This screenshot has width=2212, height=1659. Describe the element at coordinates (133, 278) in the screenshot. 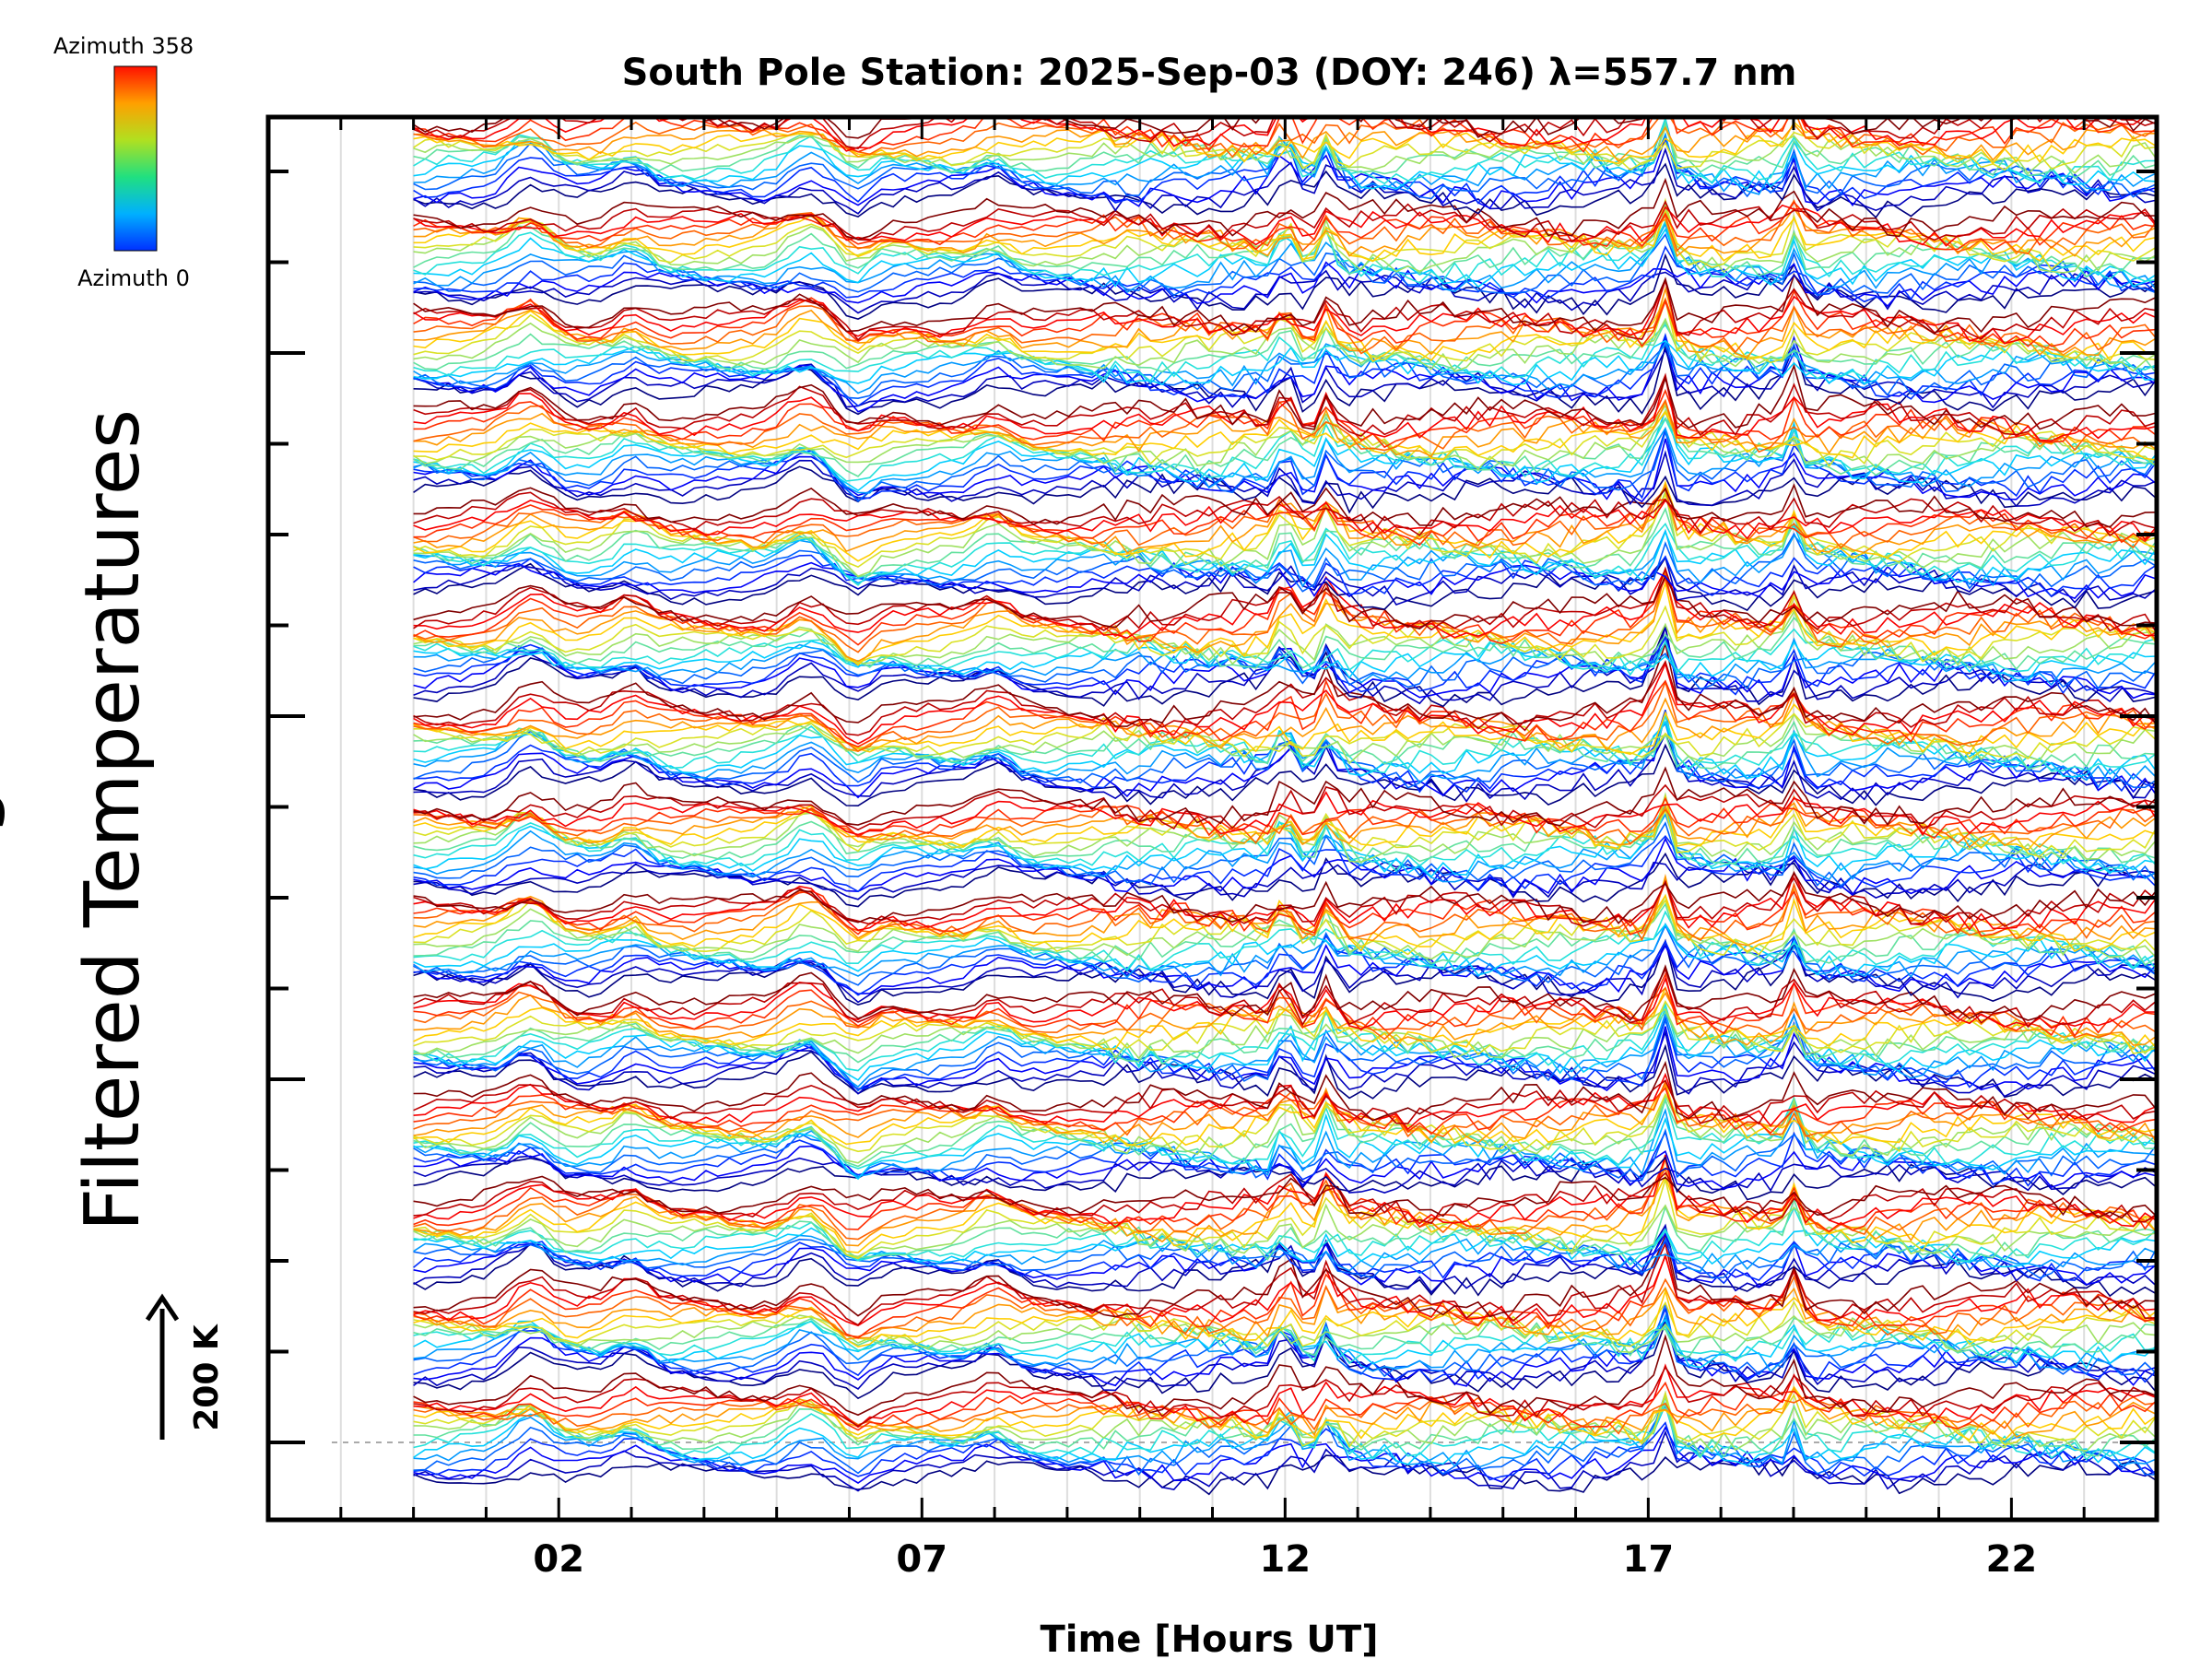

I see `colorbar-bottom-label: Azimuth 0` at that location.